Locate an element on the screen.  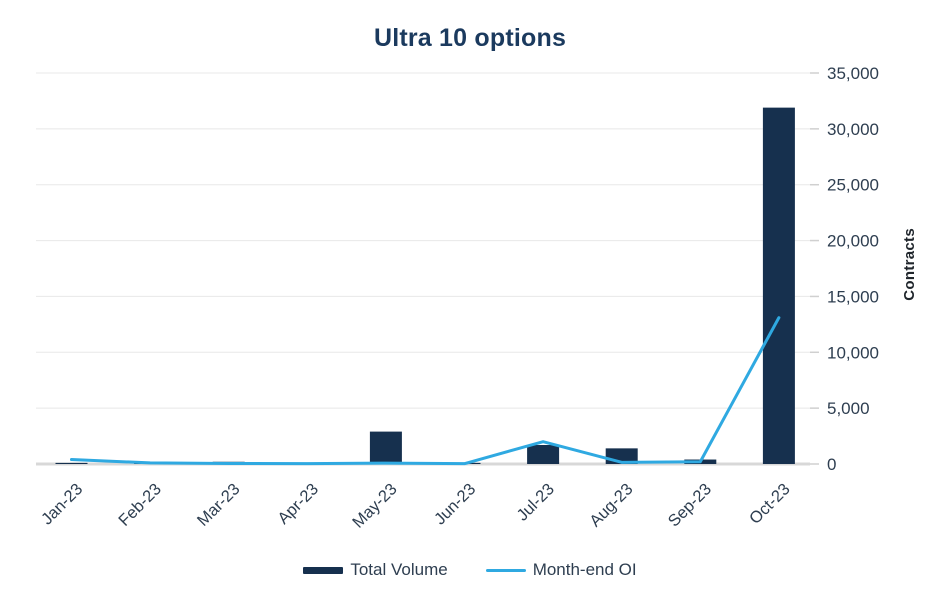
y-tick-label: 0 is located at coordinates (831, 464).